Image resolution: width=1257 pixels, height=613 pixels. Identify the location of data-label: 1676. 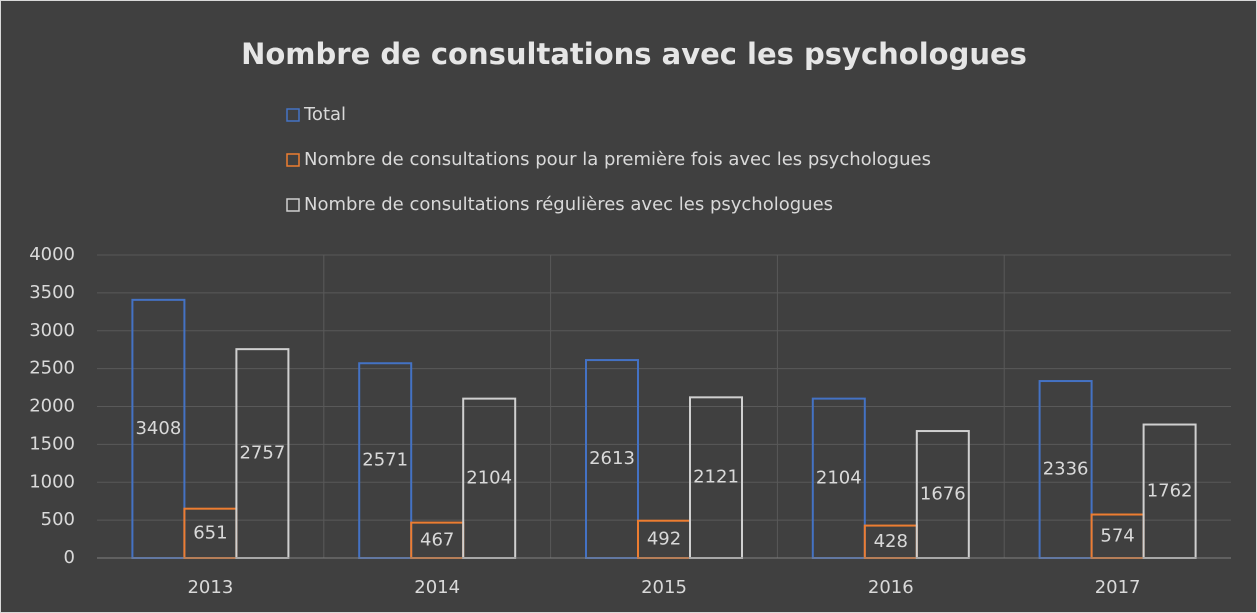
(943, 494).